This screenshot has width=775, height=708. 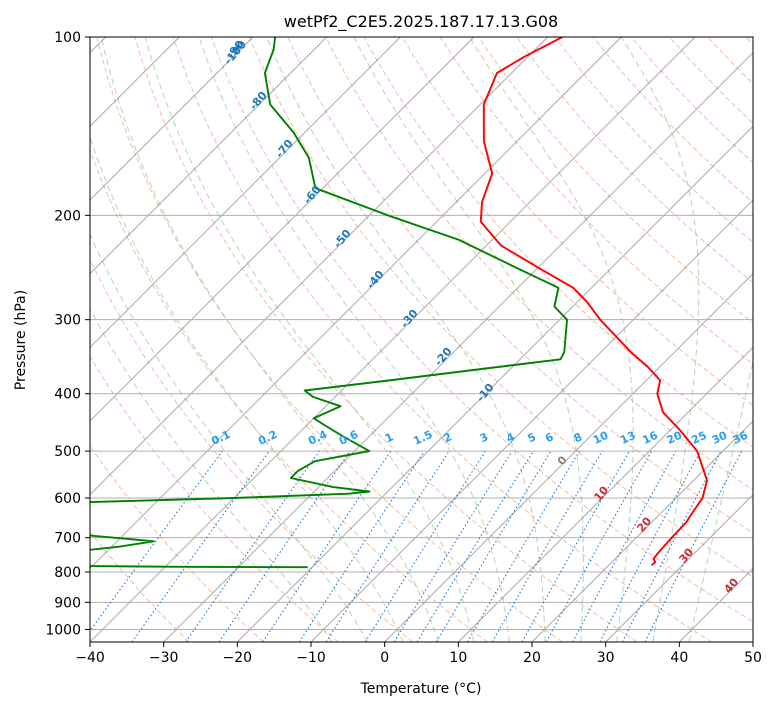 I want to click on mixing-ratio-label-13: 13, so click(x=627, y=438).